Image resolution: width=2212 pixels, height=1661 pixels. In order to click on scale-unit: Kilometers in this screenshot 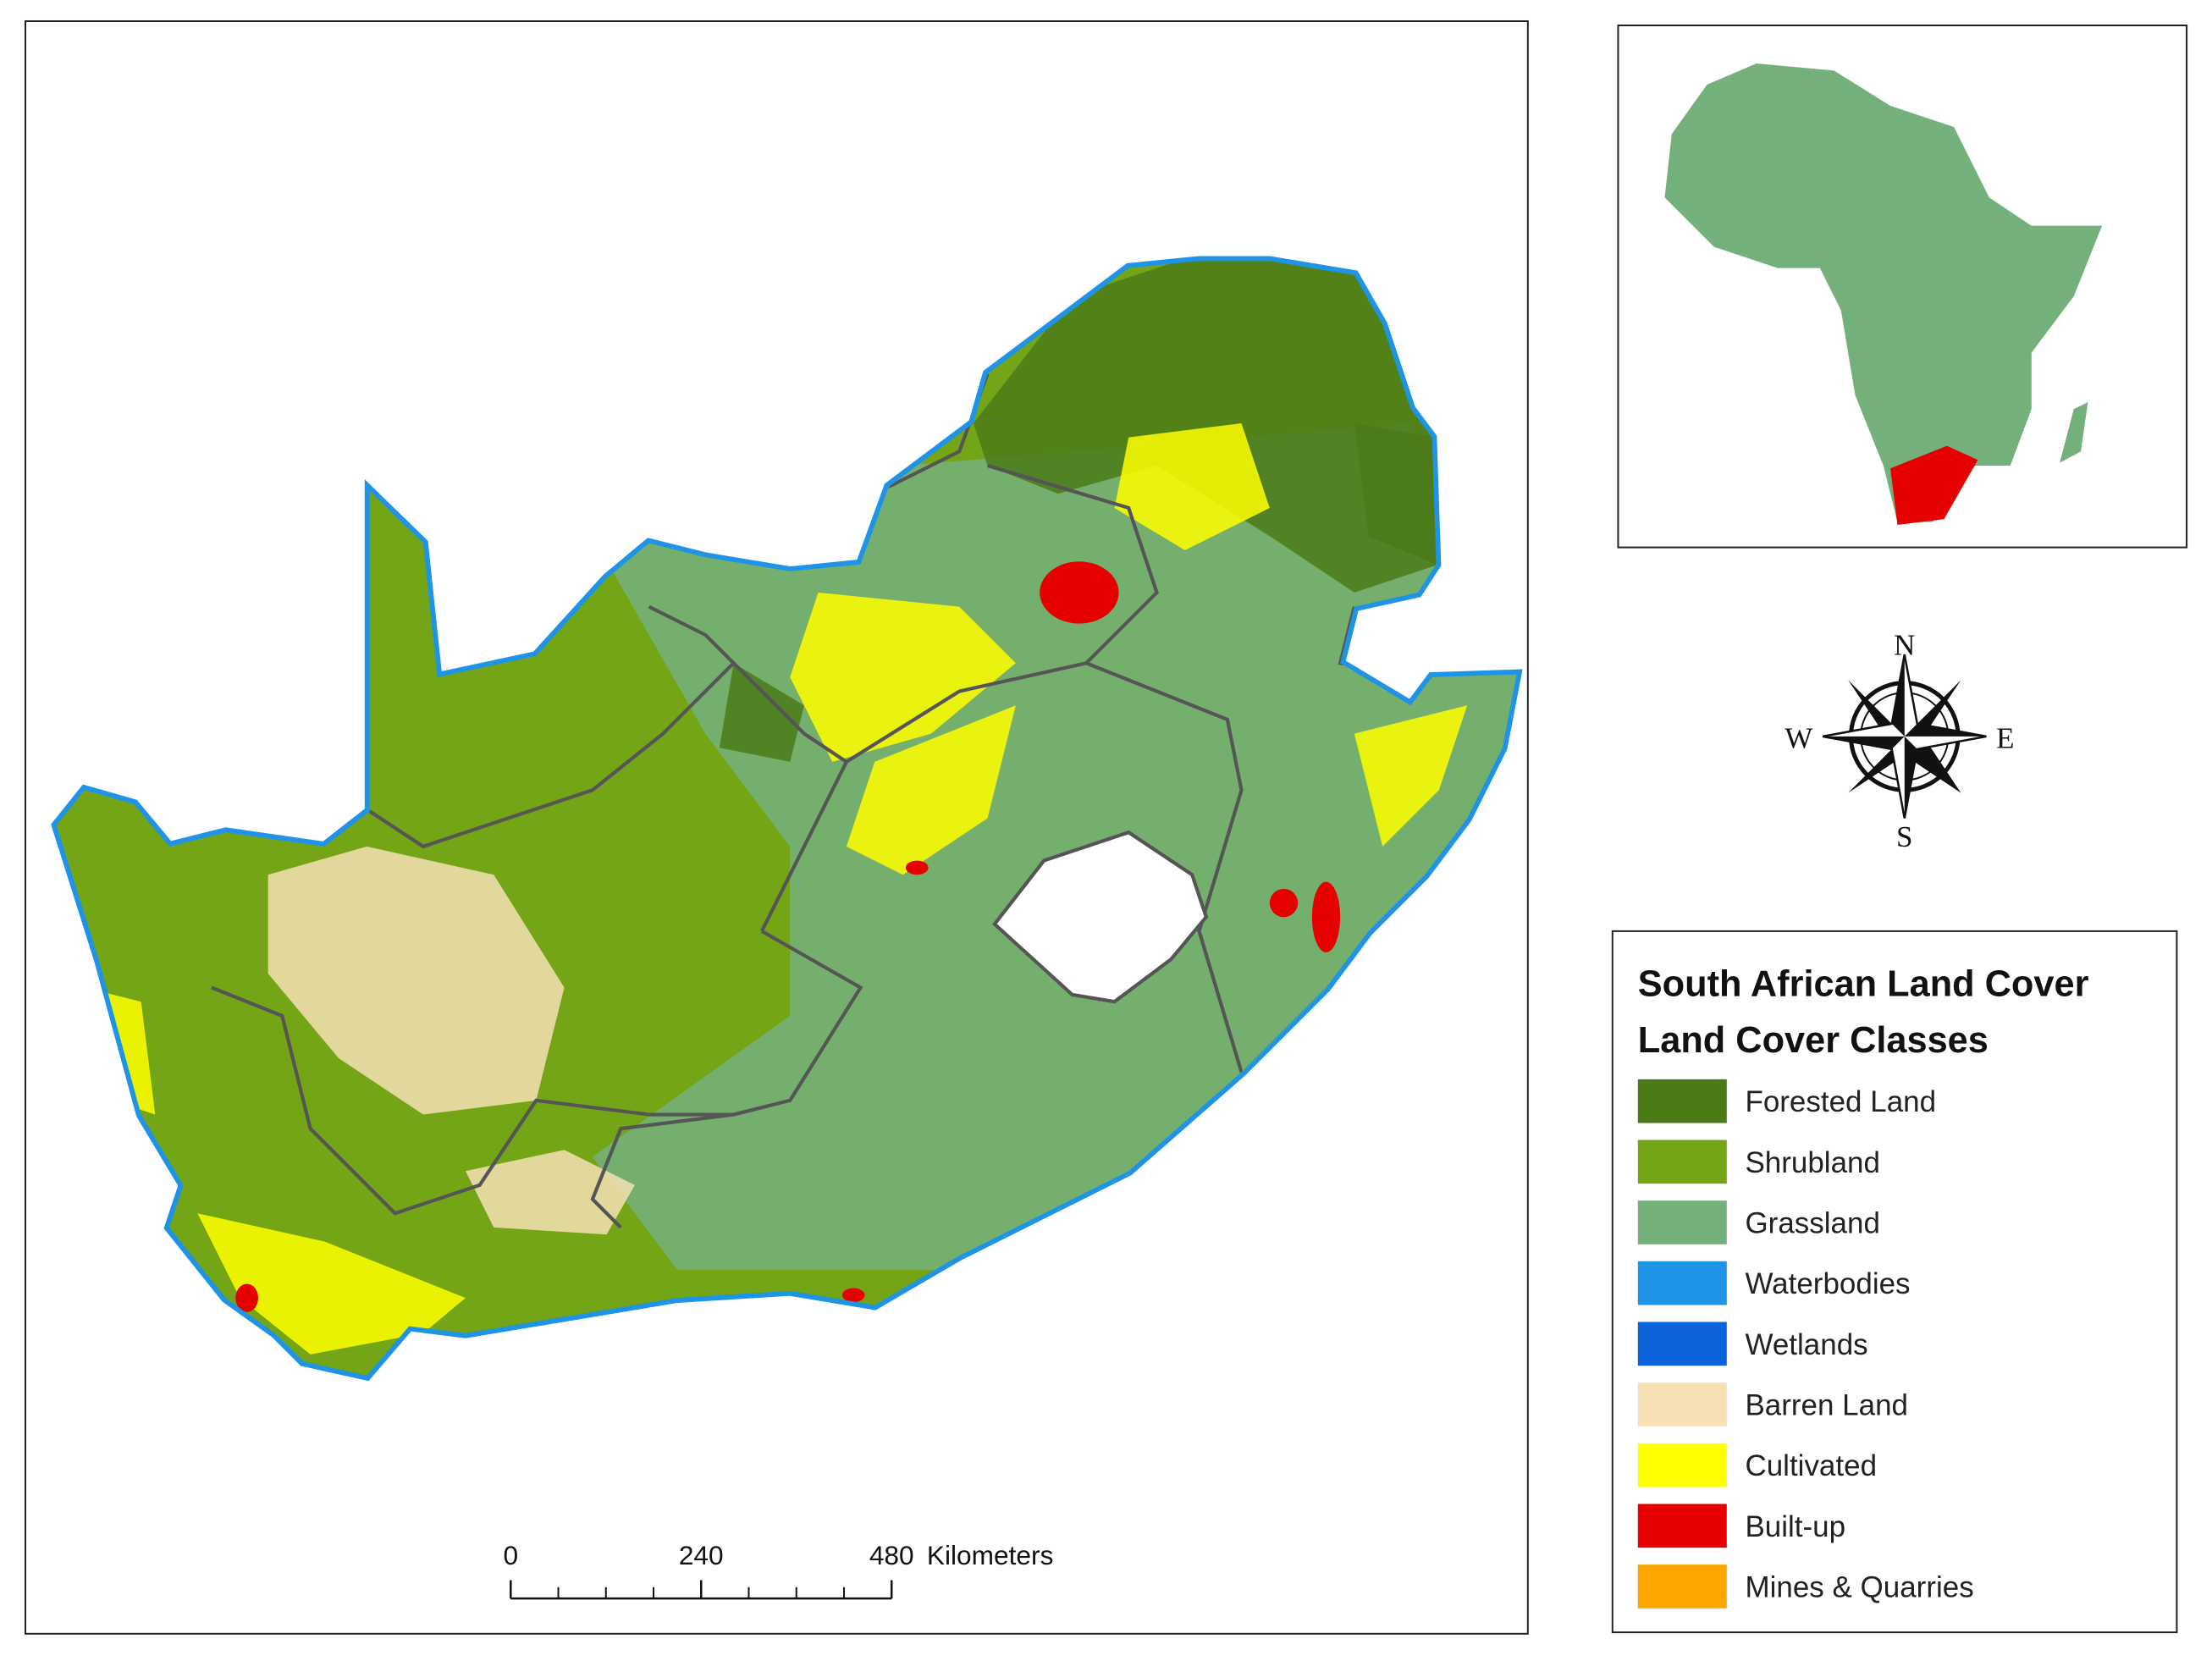, I will do `click(990, 1555)`.